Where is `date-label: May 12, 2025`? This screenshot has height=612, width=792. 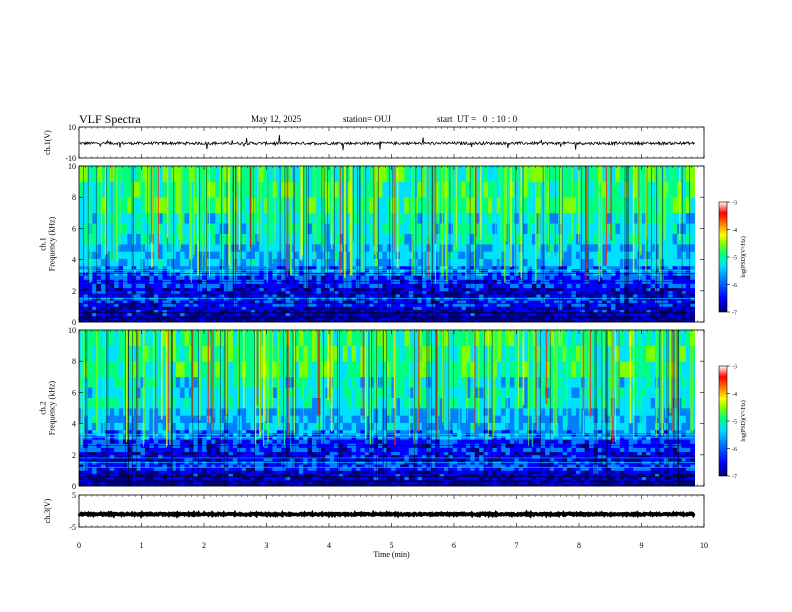 date-label: May 12, 2025 is located at coordinates (276, 119).